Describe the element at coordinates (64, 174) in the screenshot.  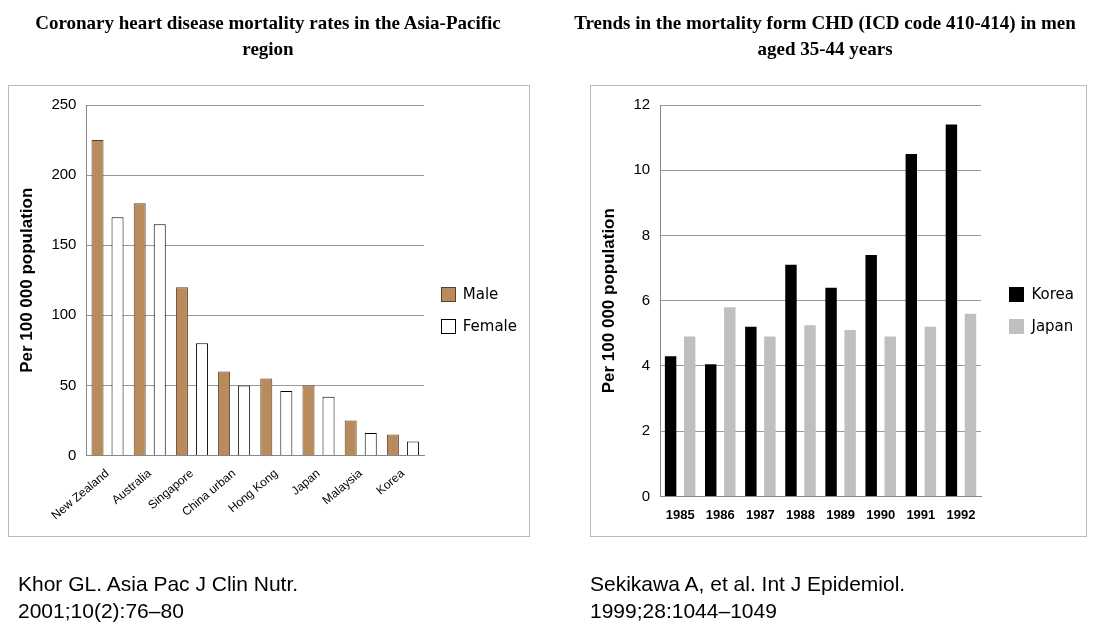
I see `y-tick-label: 200` at that location.